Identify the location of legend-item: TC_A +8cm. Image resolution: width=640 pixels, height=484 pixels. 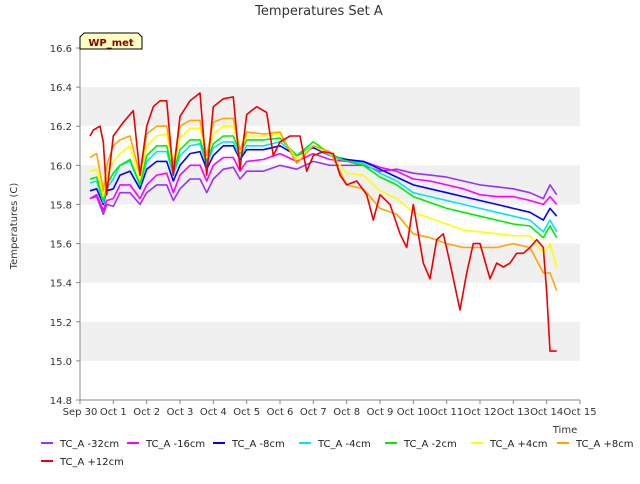
(595, 444).